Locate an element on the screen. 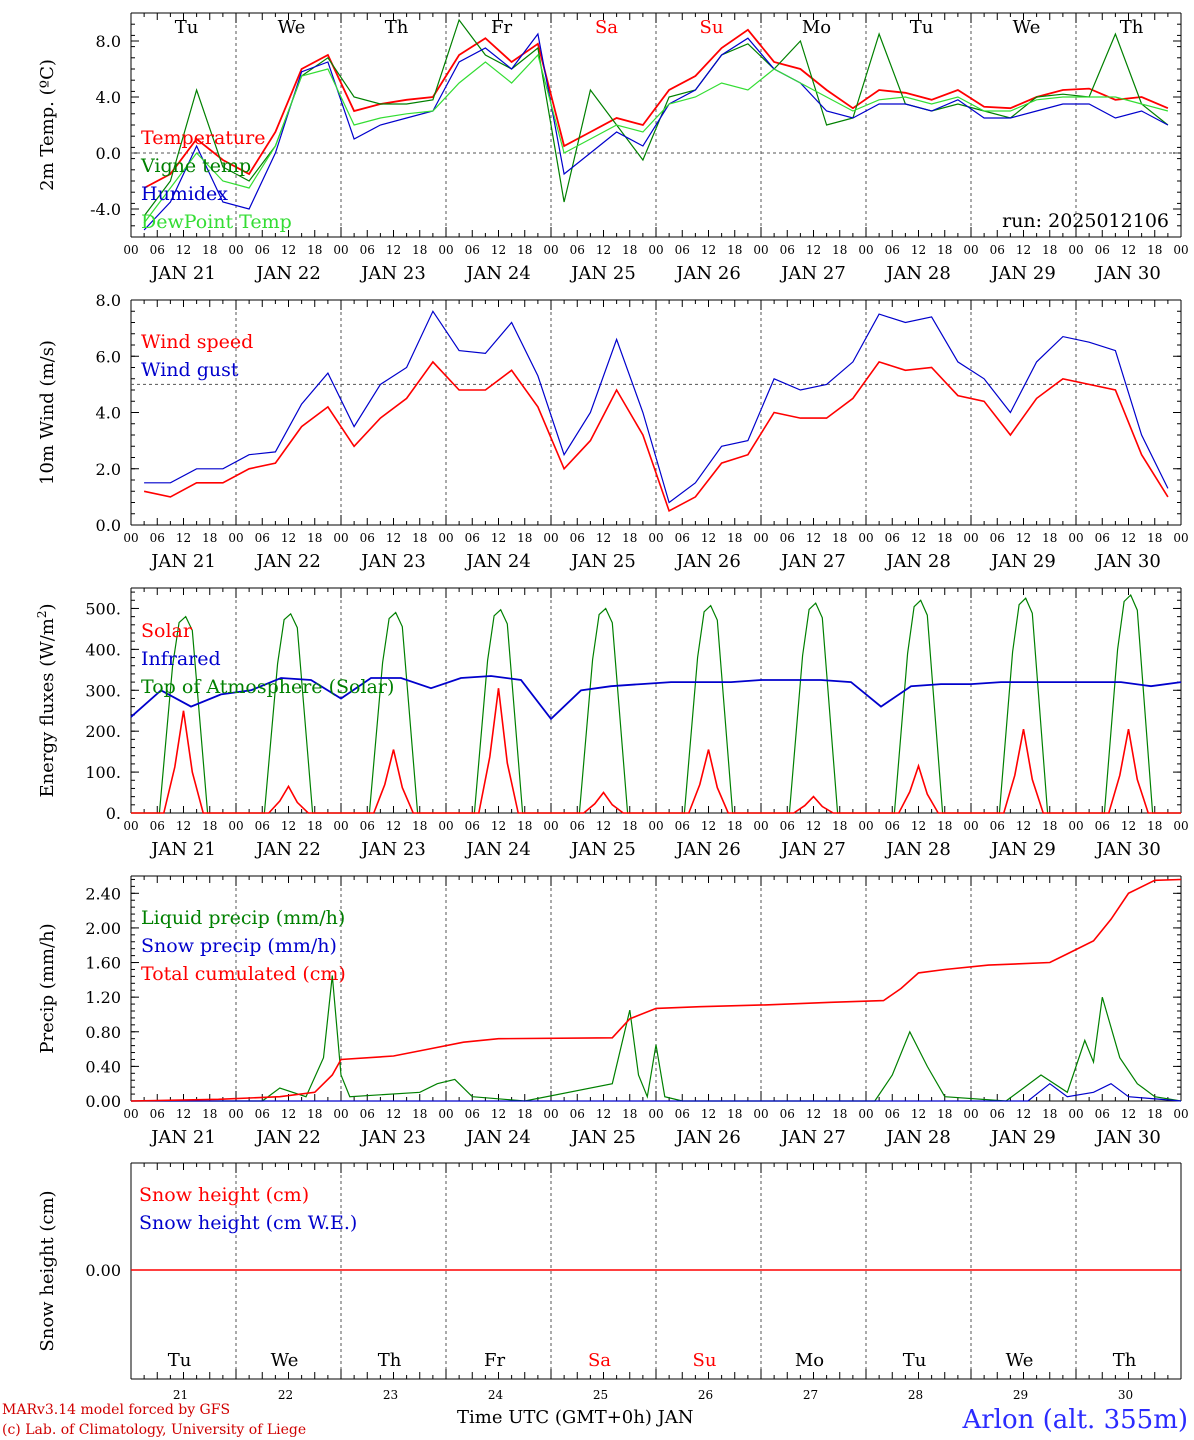 The image size is (1194, 1440). y-axis-label: Snow height (cm) is located at coordinates (47, 1270).